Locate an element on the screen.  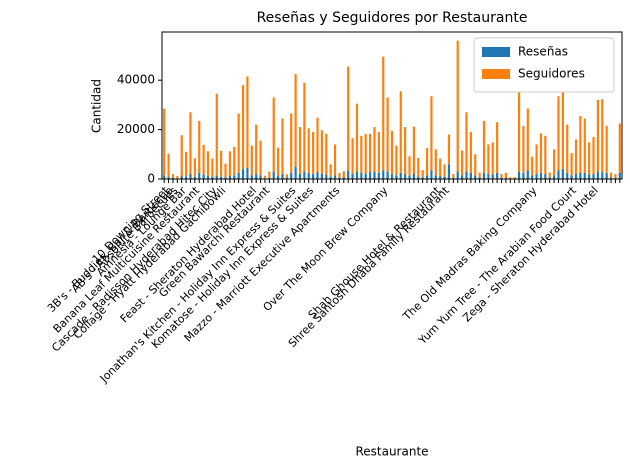
legend-label: Reseñas is located at coordinates (543, 52).